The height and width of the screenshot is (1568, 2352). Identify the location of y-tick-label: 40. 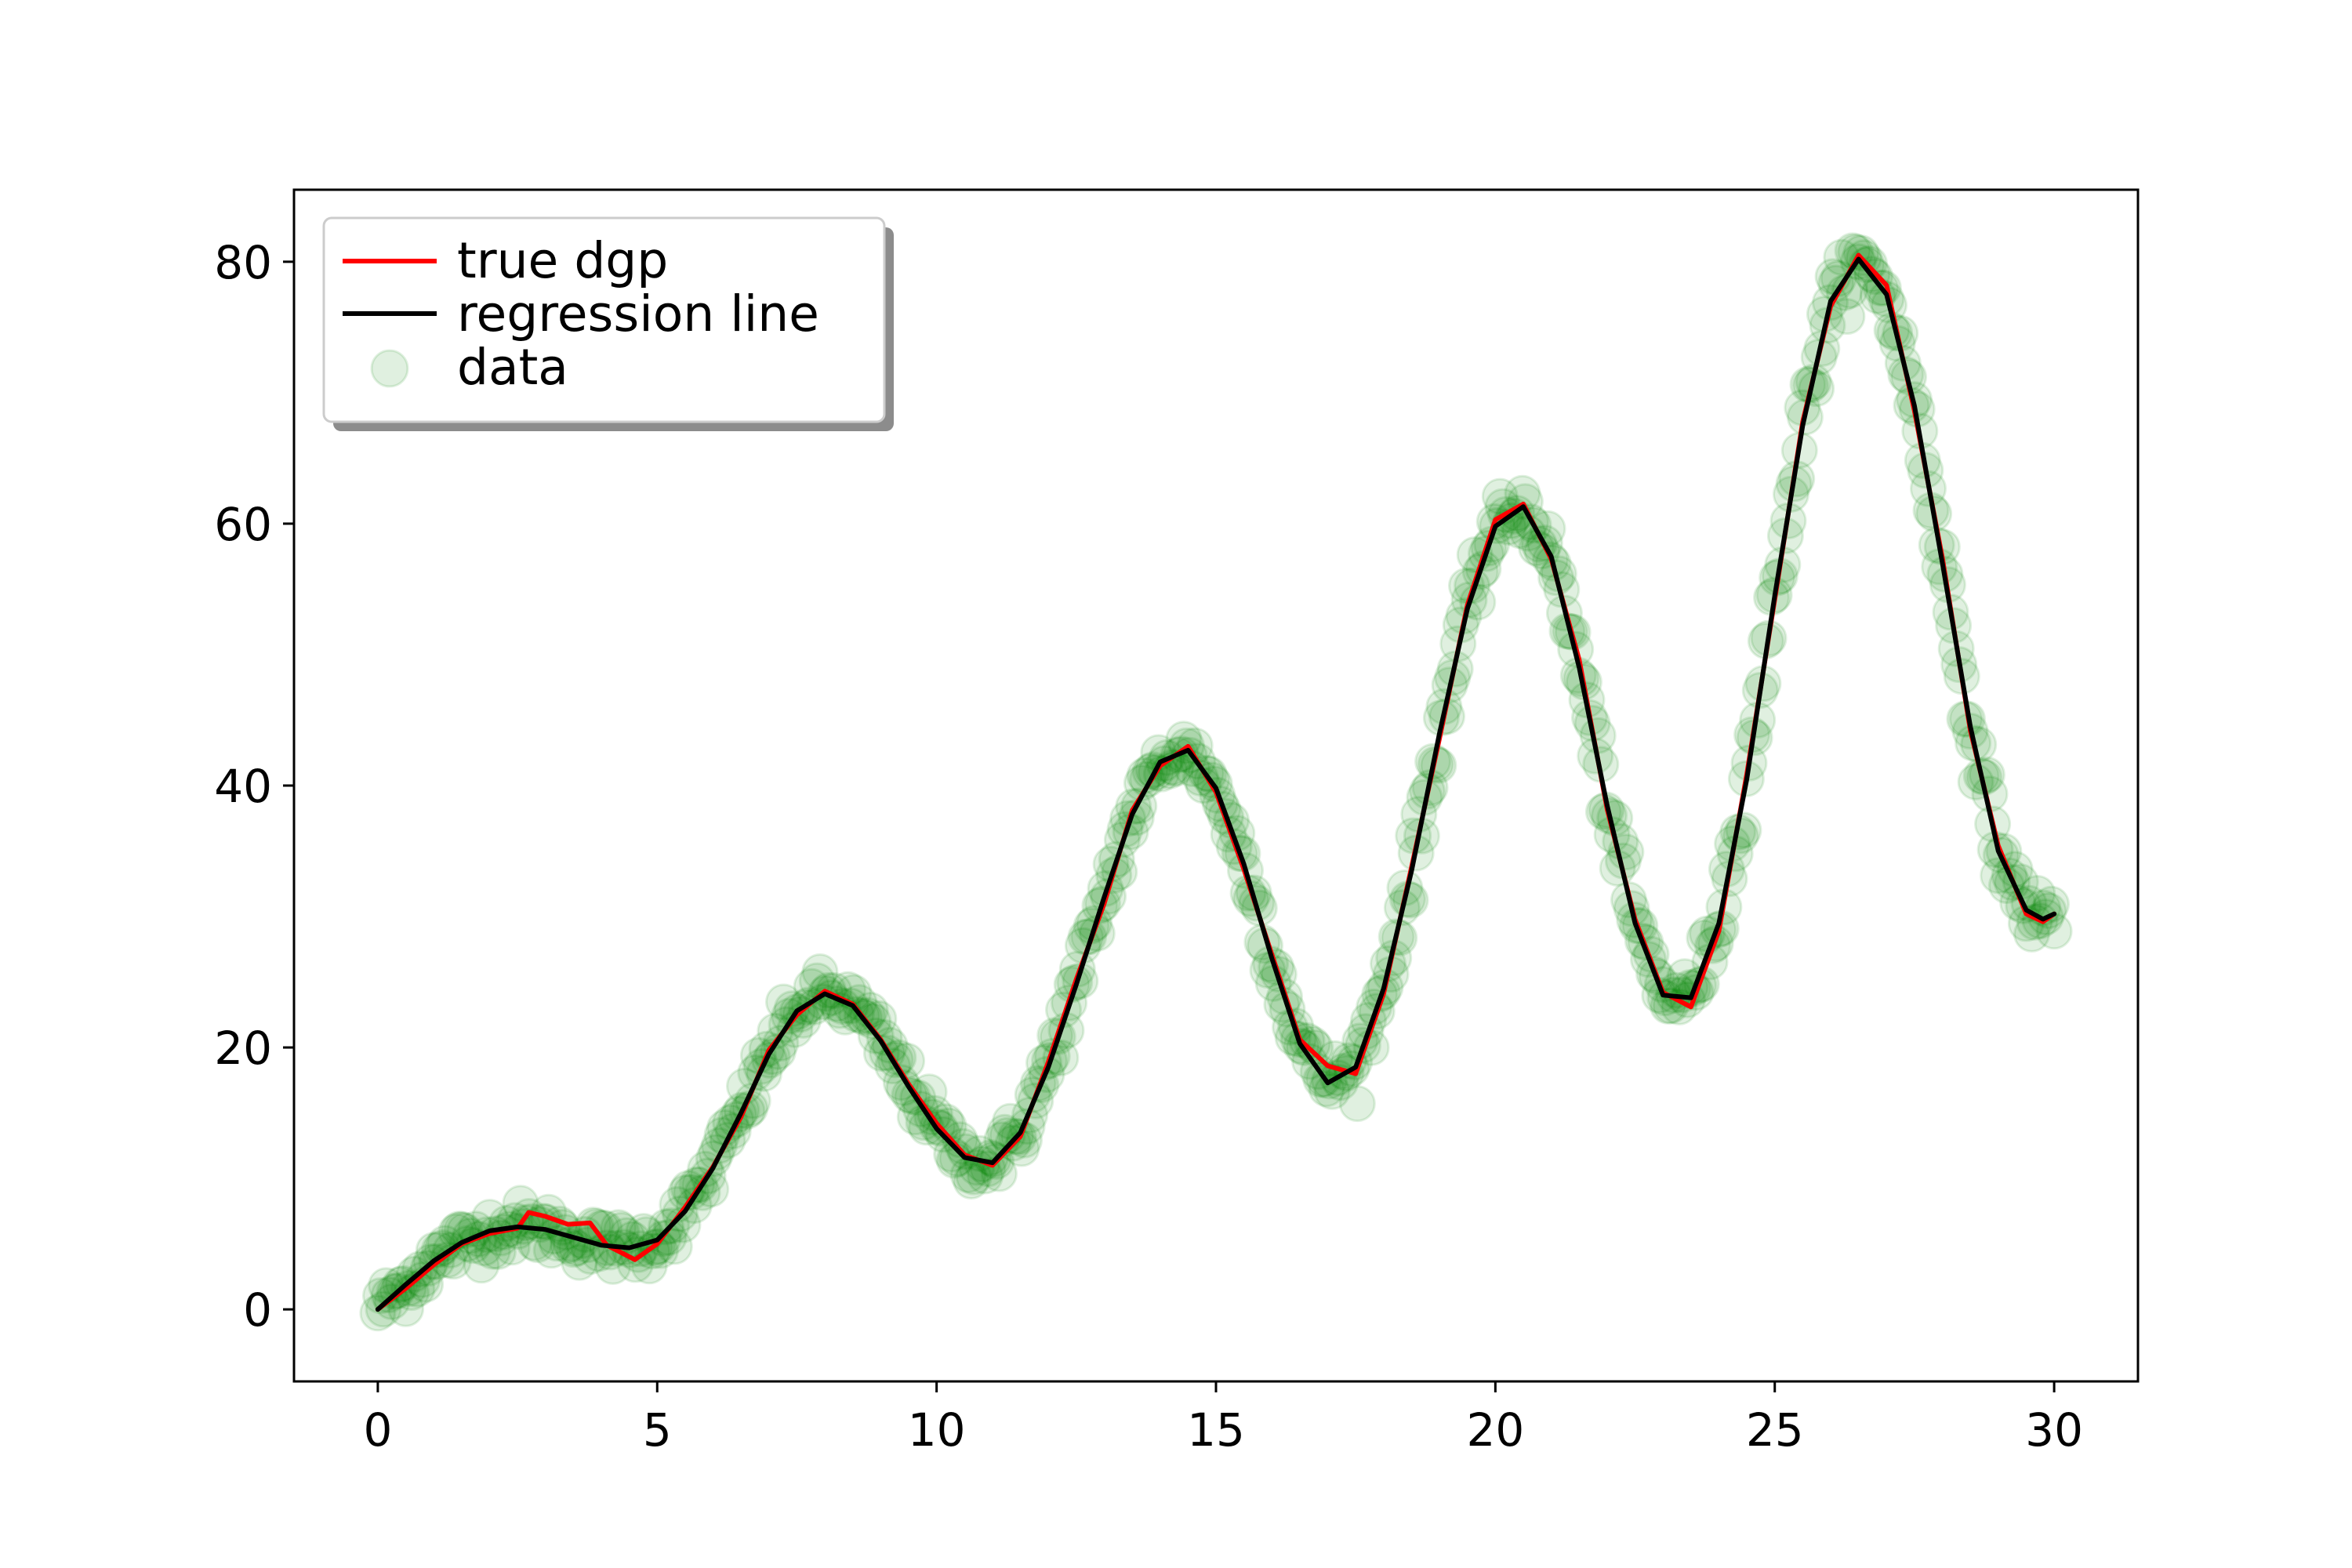
(243, 786).